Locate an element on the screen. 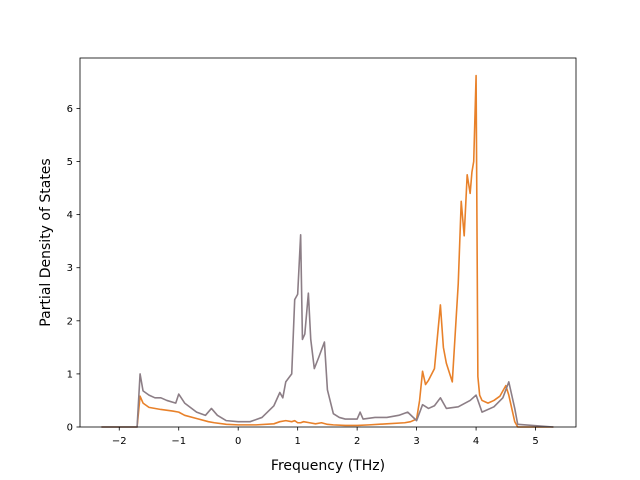  y-tick-label: 0 is located at coordinates (70, 428).